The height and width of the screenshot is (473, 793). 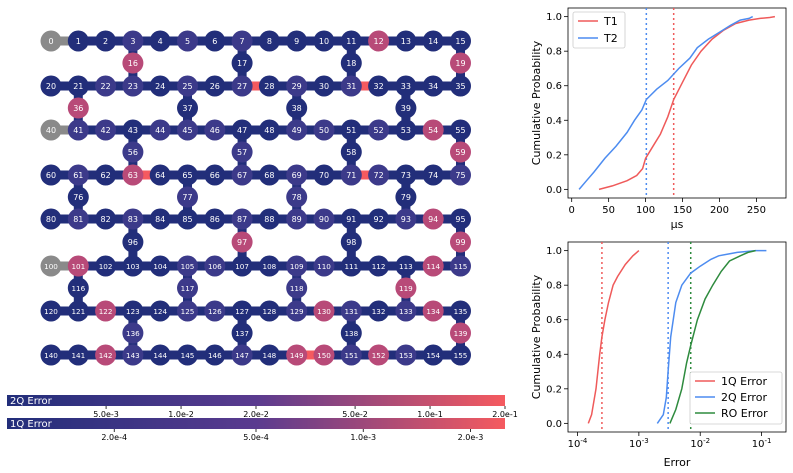 What do you see at coordinates (744, 413) in the screenshot?
I see `legend-ro-label: RO Error` at bounding box center [744, 413].